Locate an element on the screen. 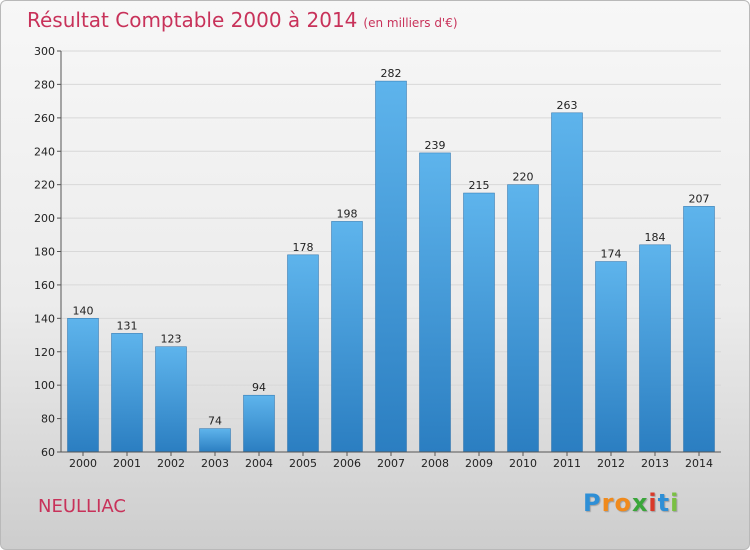 The width and height of the screenshot is (750, 550). bar-value-label: 207 is located at coordinates (699, 198).